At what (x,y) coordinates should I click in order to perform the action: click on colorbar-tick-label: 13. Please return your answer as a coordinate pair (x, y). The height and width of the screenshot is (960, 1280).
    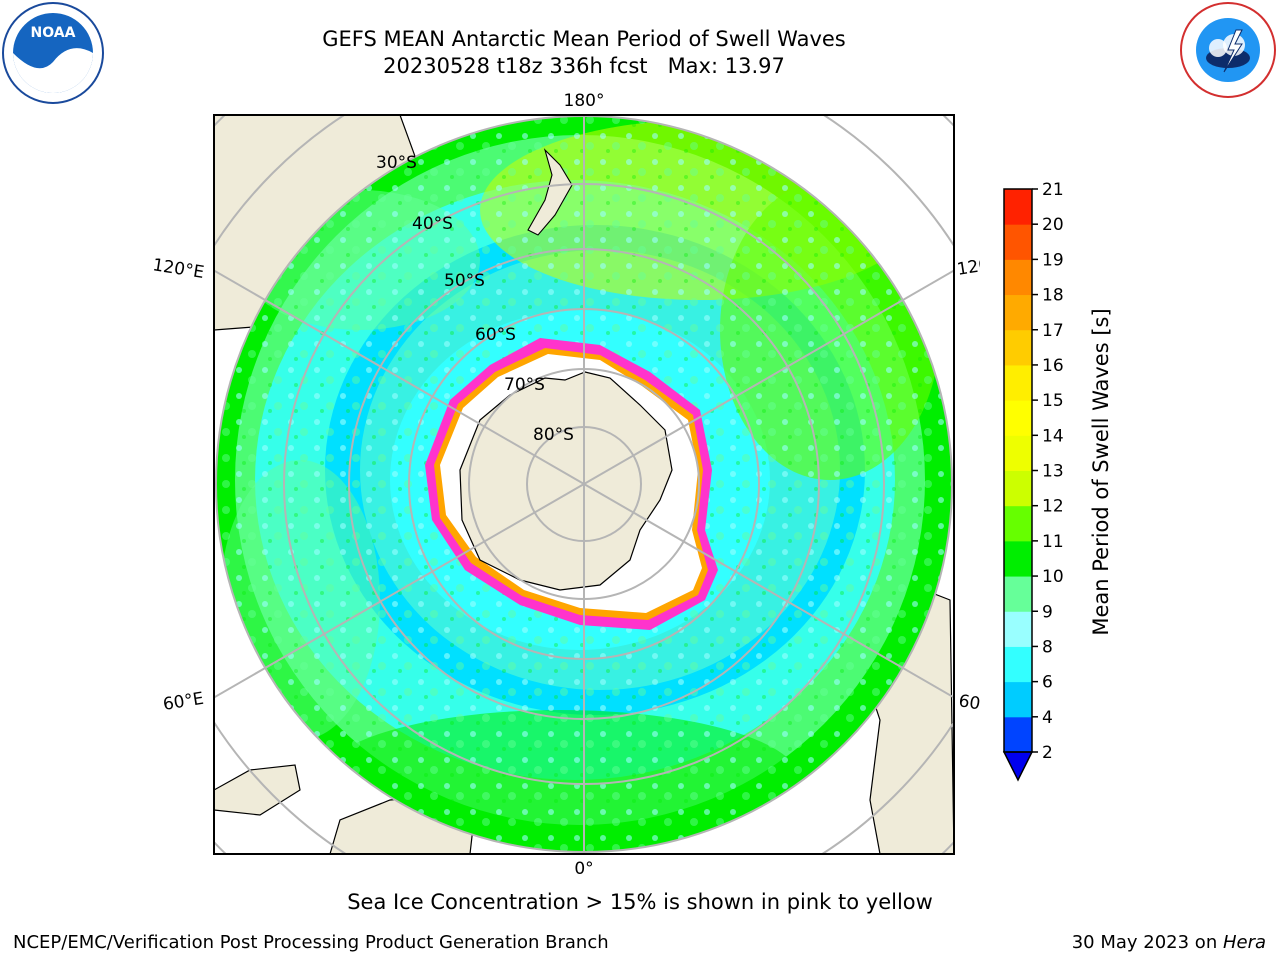
    Looking at the image, I should click on (1053, 472).